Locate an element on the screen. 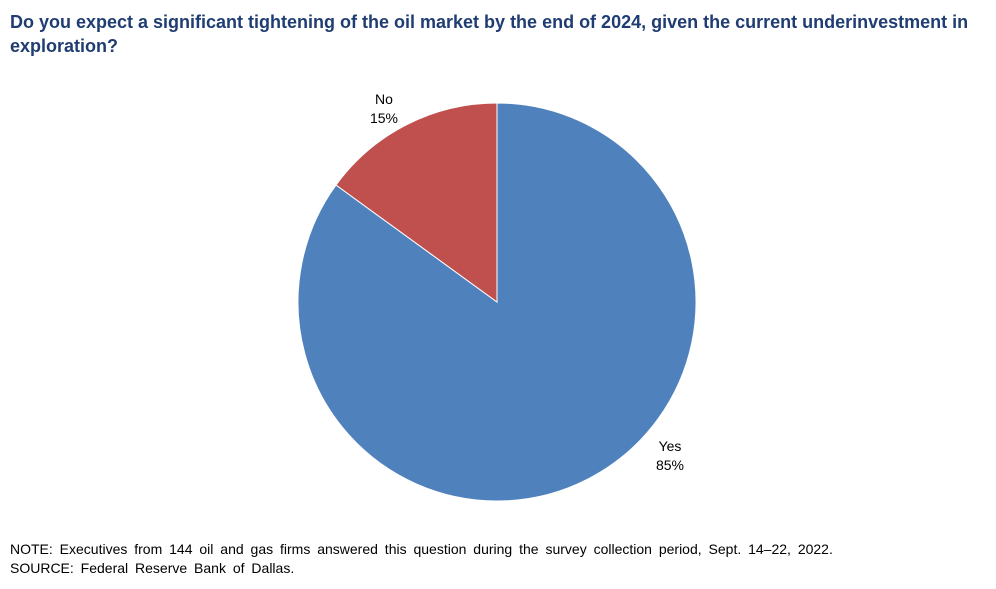 Image resolution: width=996 pixels, height=589 pixels. slice-label-yes-value: 85% is located at coordinates (670, 465).